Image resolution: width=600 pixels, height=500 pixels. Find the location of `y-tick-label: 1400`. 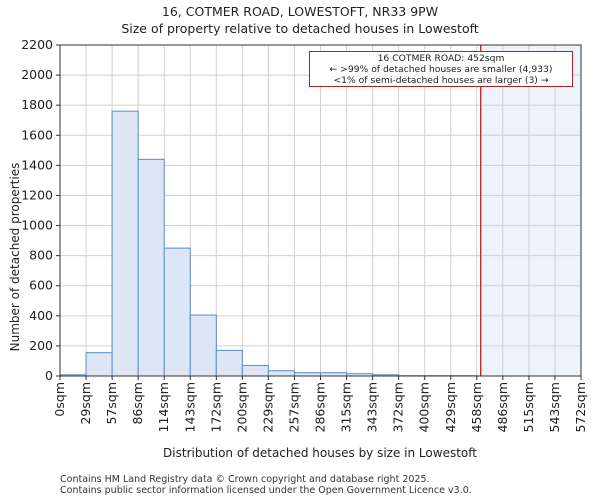

y-tick-label: 1400 is located at coordinates (37, 164).